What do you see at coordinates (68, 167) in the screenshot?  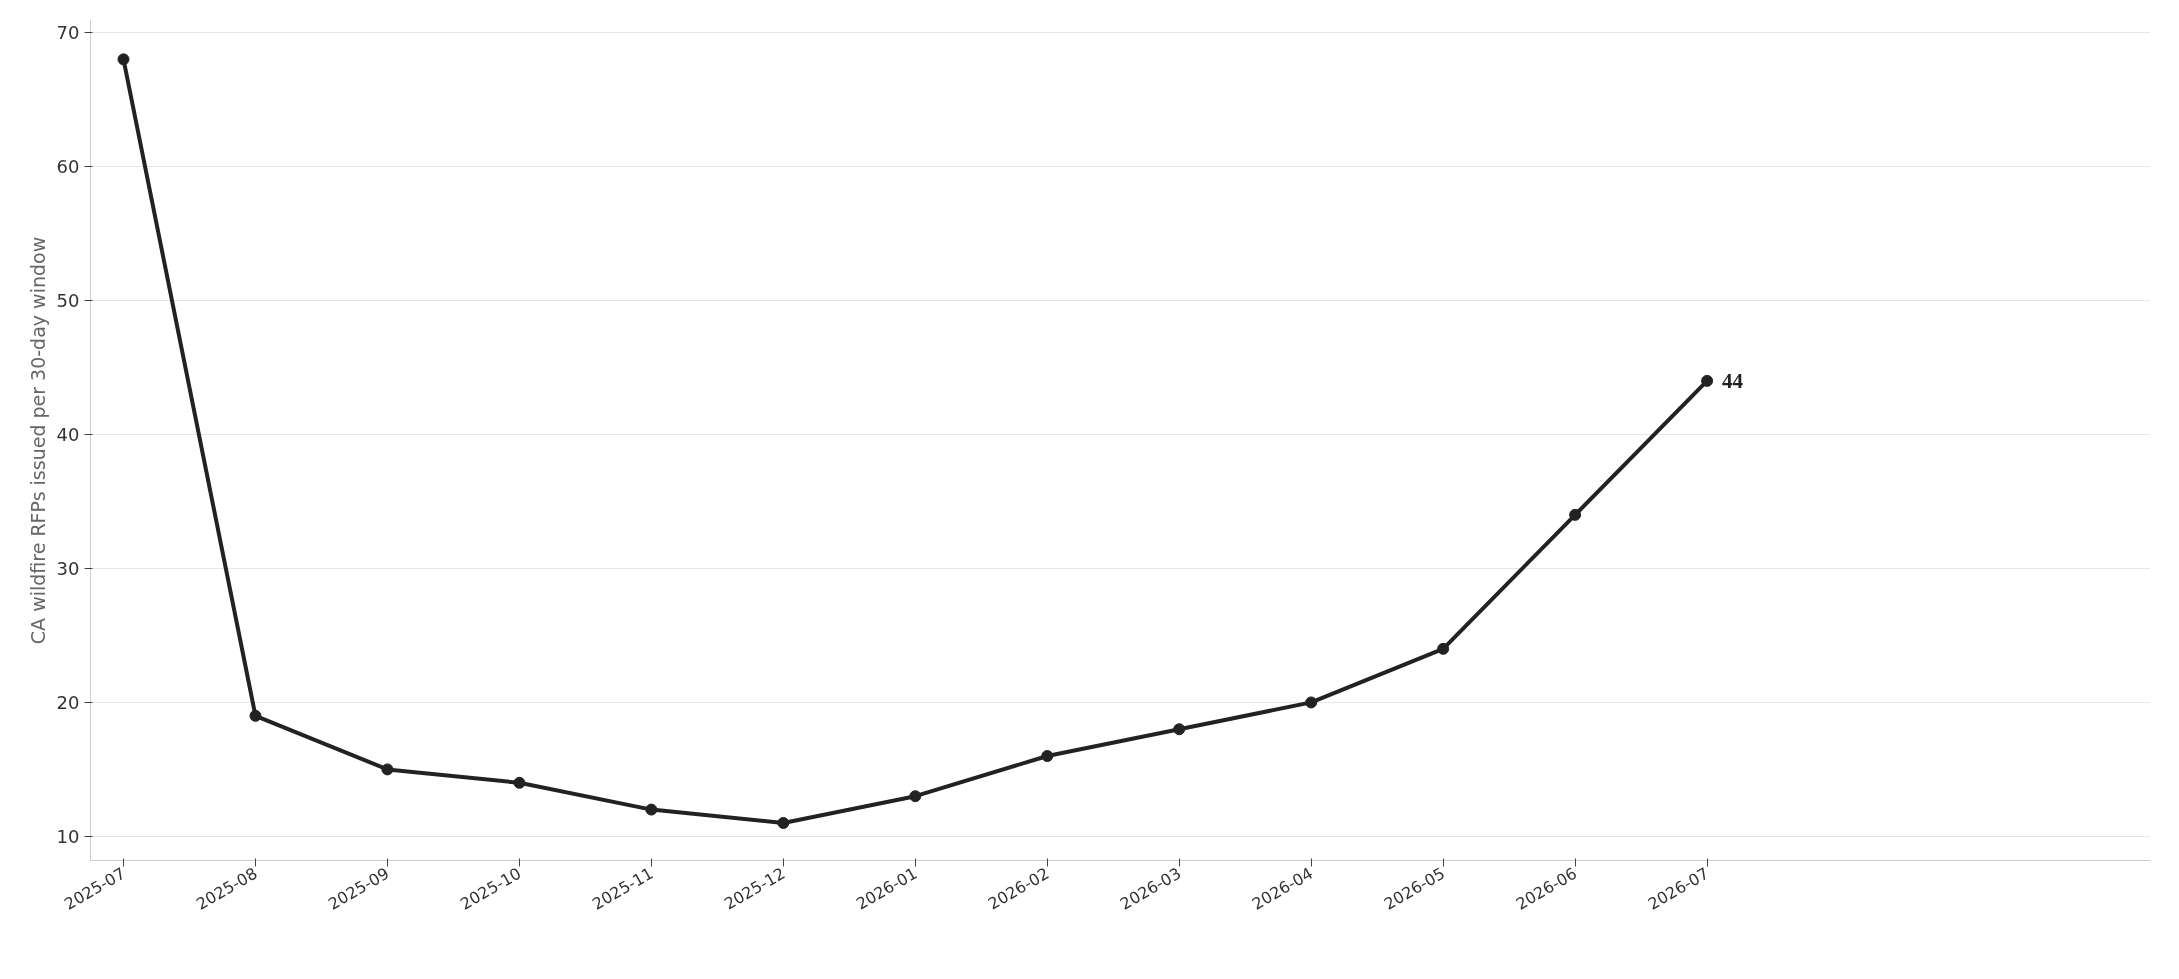 I see `y-tick-label: 60` at bounding box center [68, 167].